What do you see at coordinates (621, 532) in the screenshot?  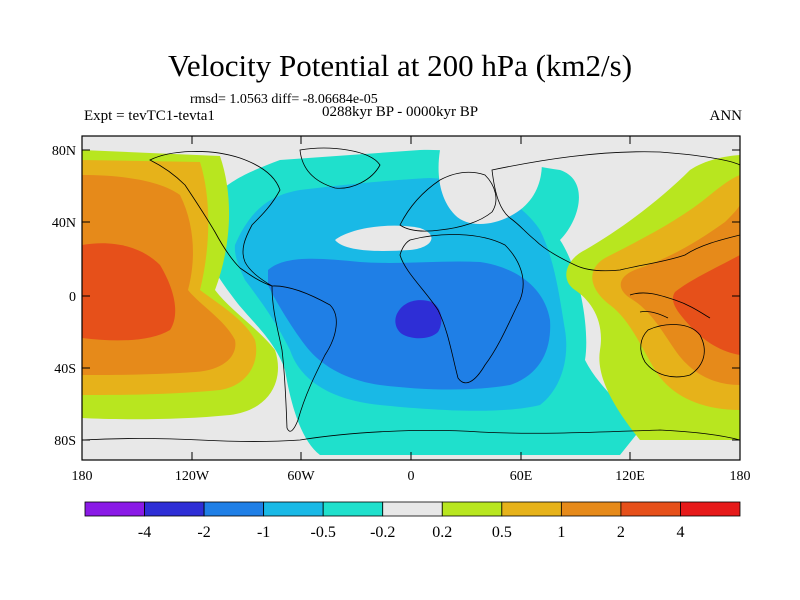 I see `colorbar-label-8: 2` at bounding box center [621, 532].